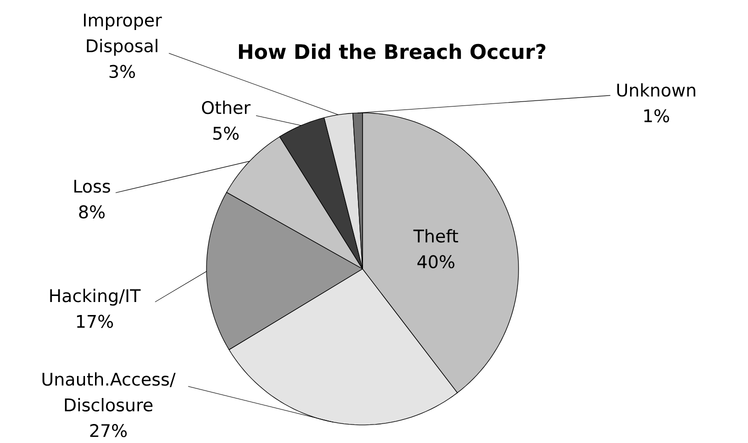 Image resolution: width=748 pixels, height=443 pixels. What do you see at coordinates (435, 261) in the screenshot?
I see `data-label: 40%` at bounding box center [435, 261].